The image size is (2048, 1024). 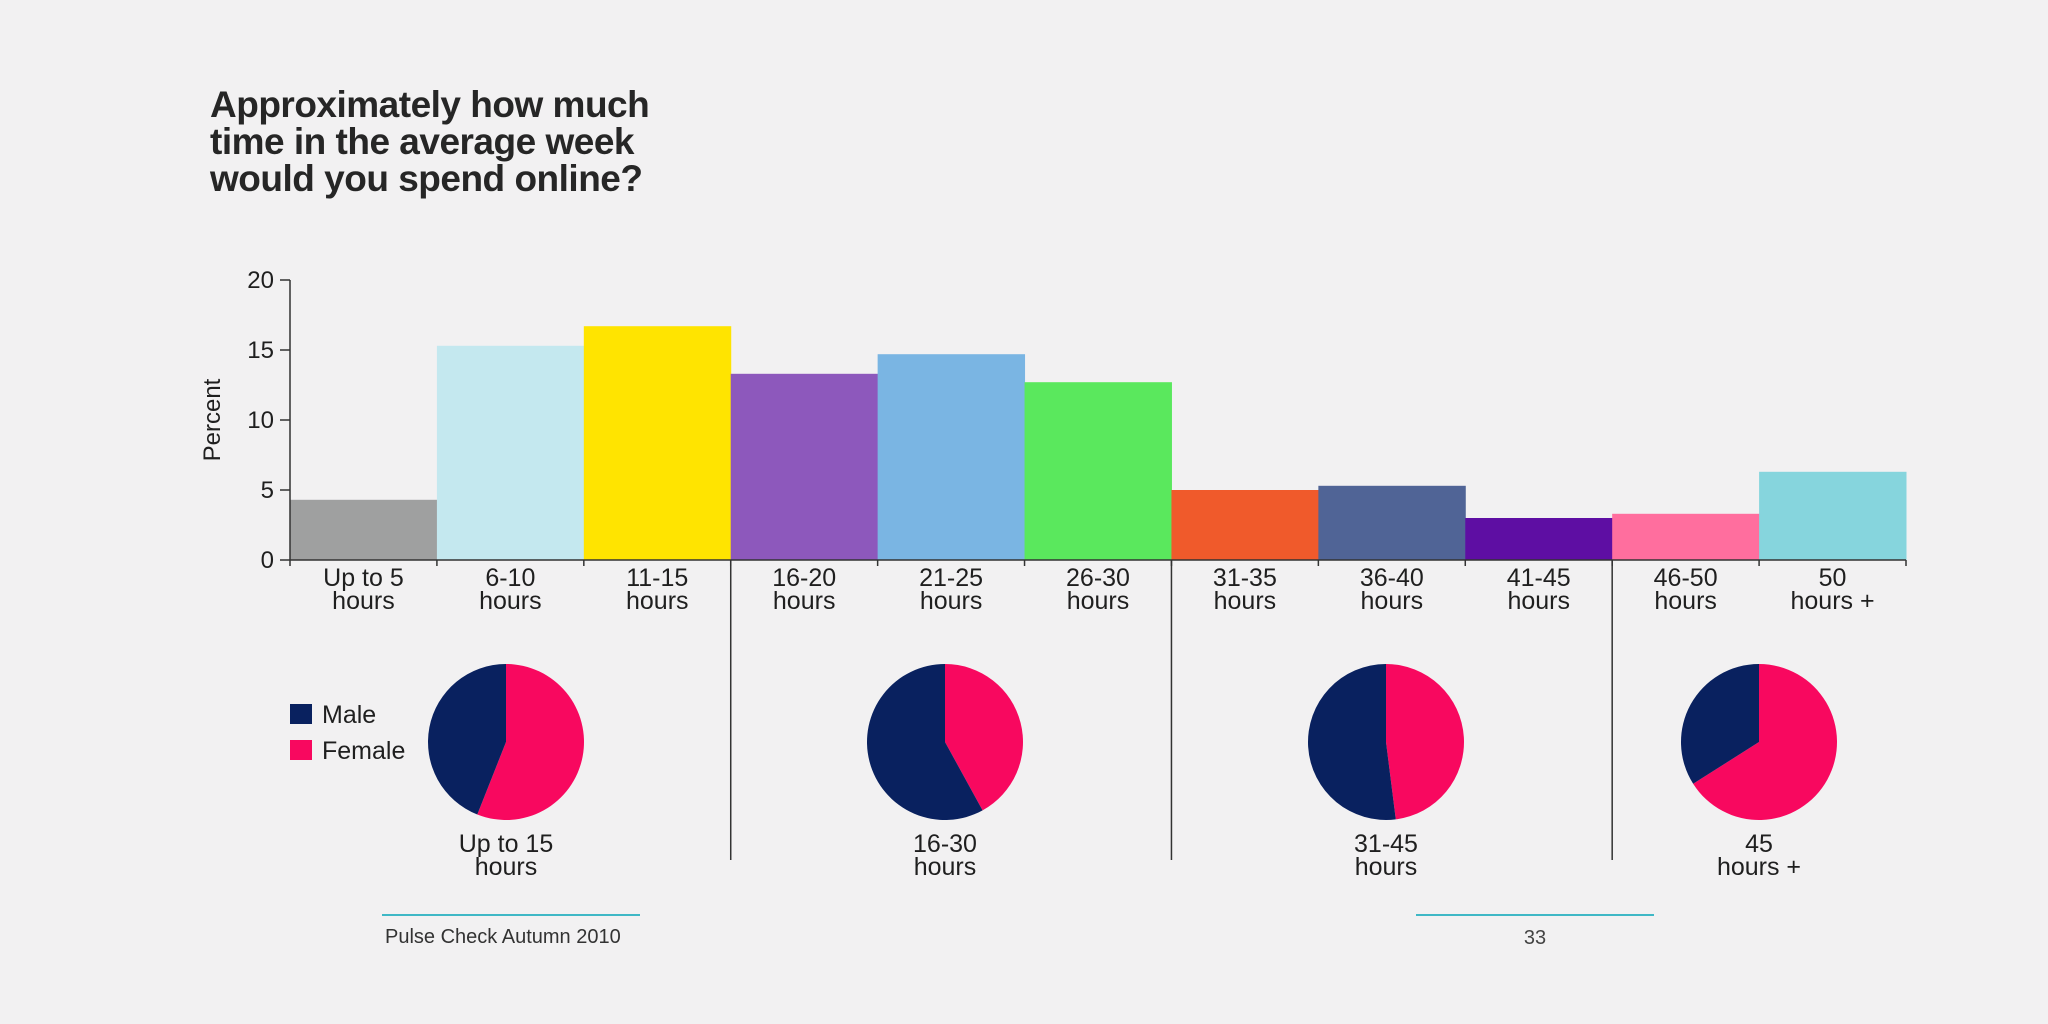 What do you see at coordinates (301, 750) in the screenshot?
I see `legend-swatch-female` at bounding box center [301, 750].